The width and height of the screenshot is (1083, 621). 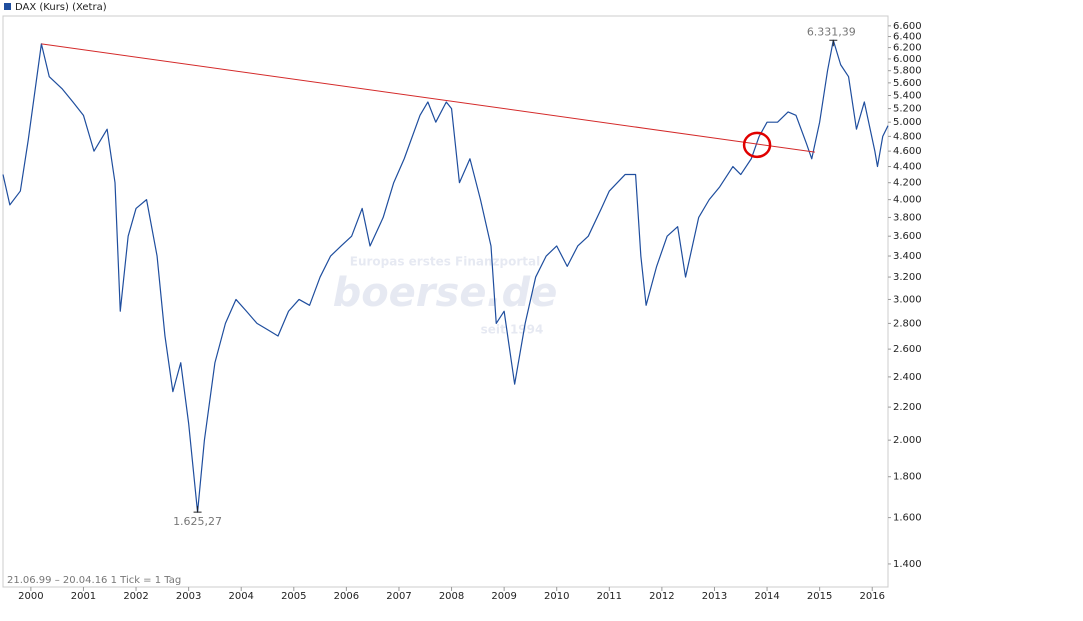 What do you see at coordinates (907, 109) in the screenshot?
I see `y-tick-label: 5.200` at bounding box center [907, 109].